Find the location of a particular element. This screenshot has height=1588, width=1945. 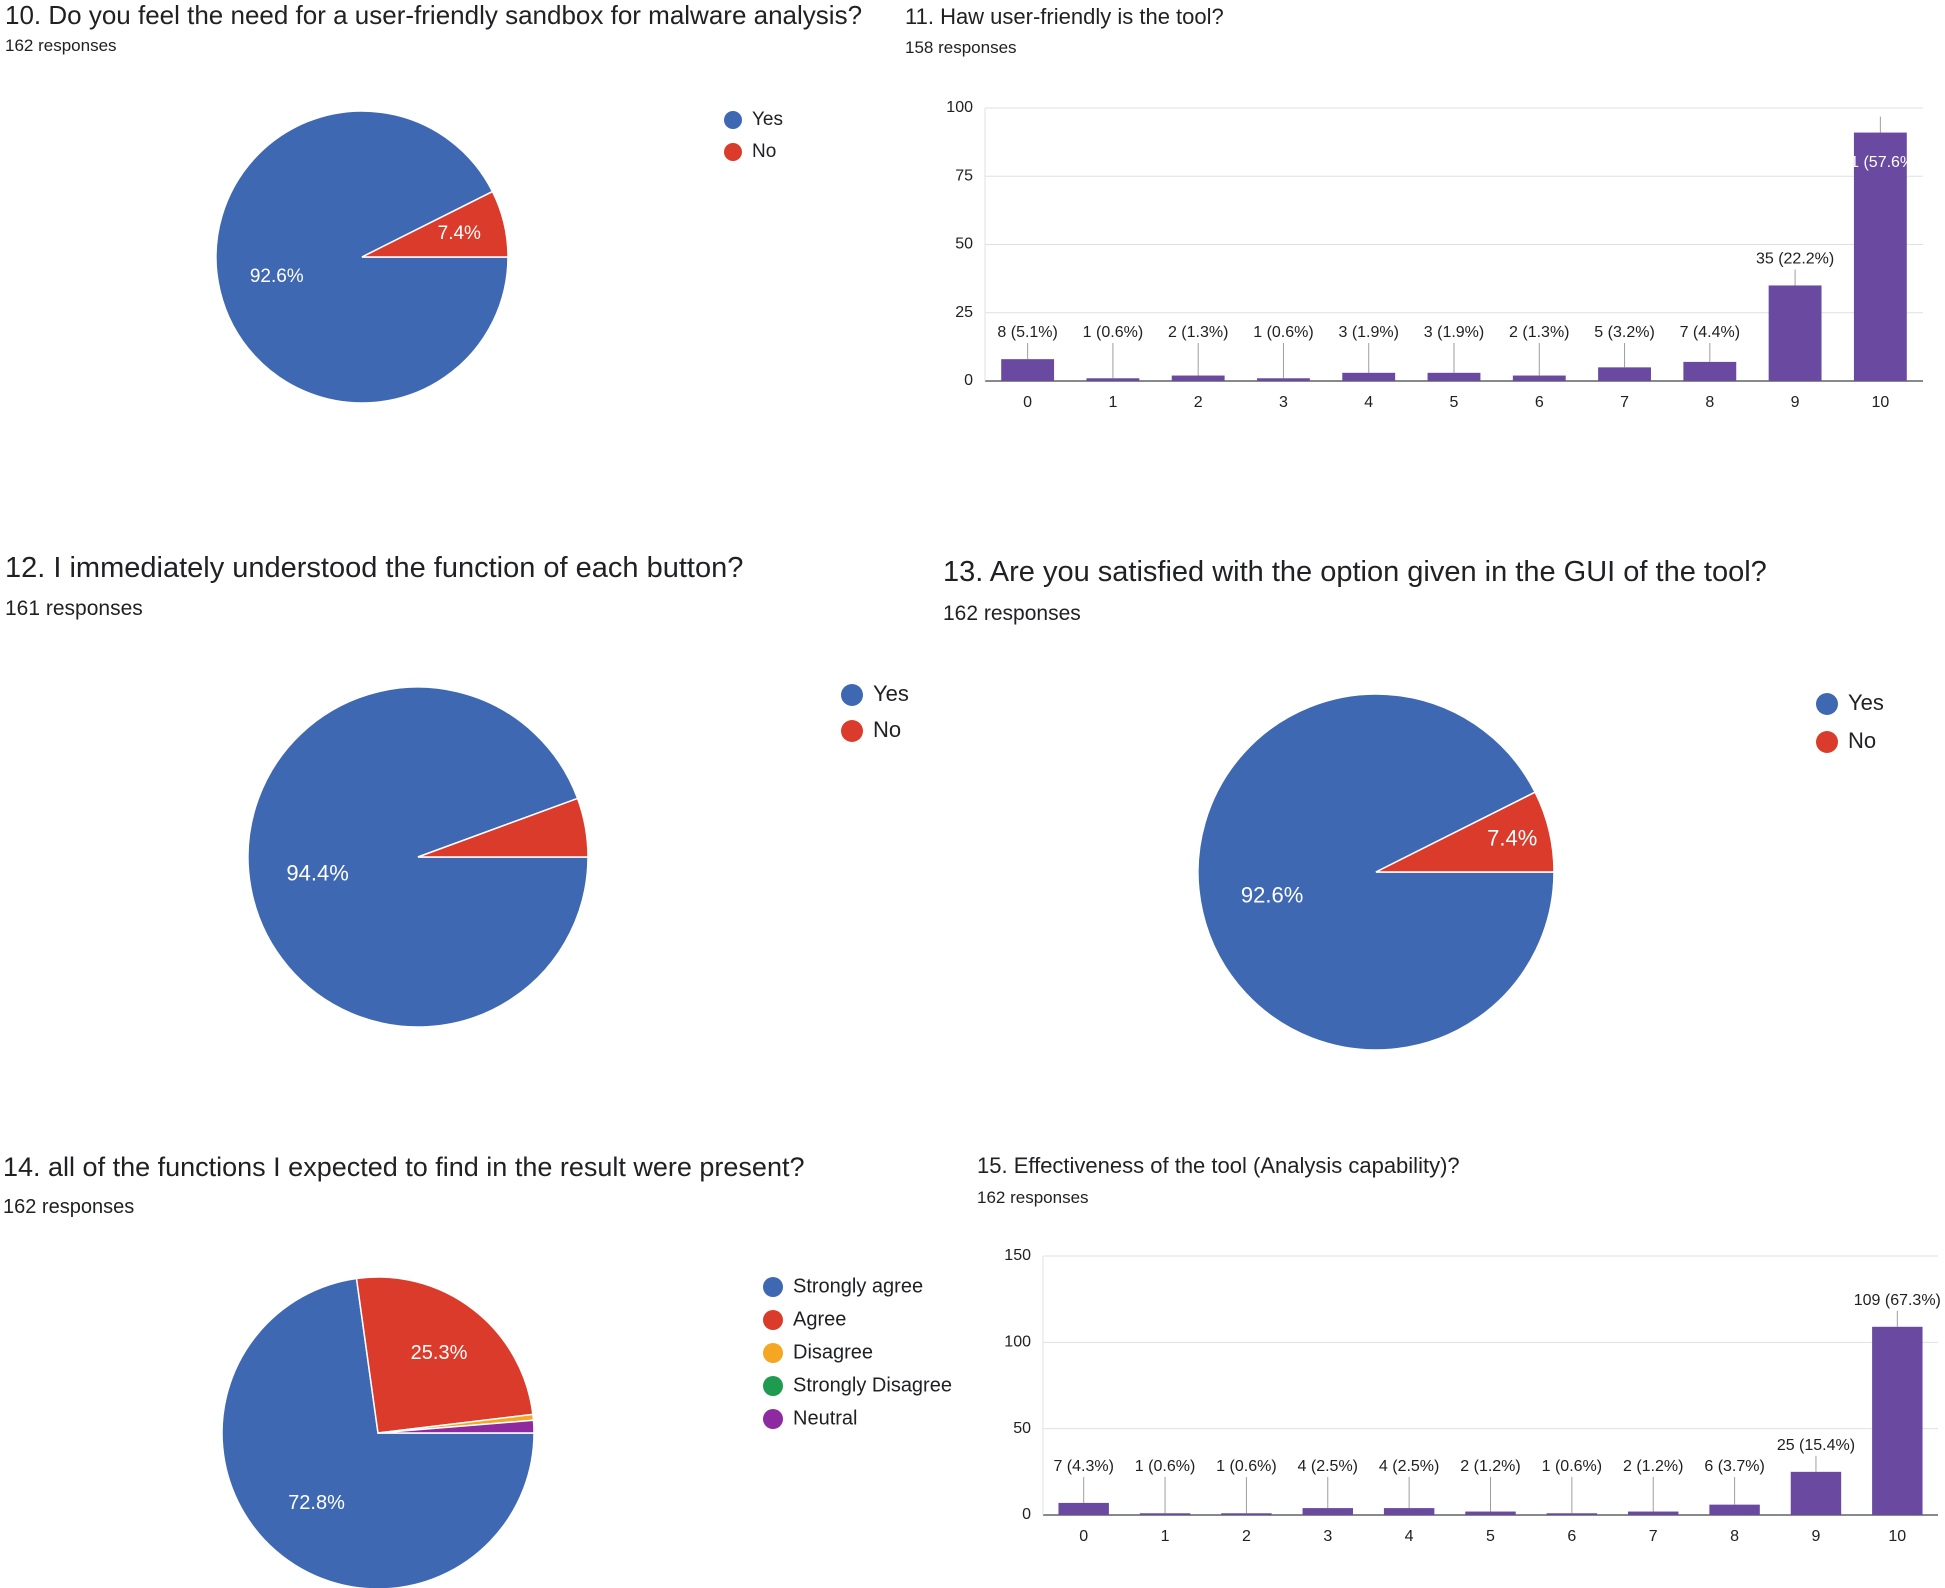

q15-xtick-3: 3 is located at coordinates (1327, 1536).